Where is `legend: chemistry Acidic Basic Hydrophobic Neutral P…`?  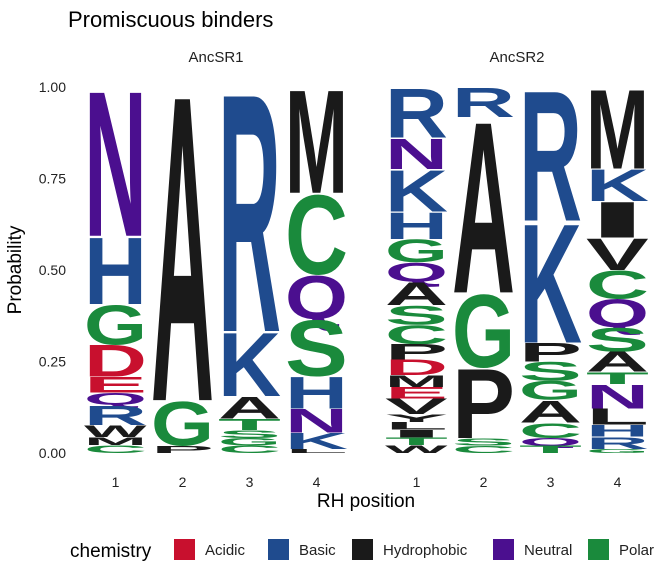
legend: chemistry Acidic Basic Hydrophobic Neutral P… is located at coordinates (362, 550).